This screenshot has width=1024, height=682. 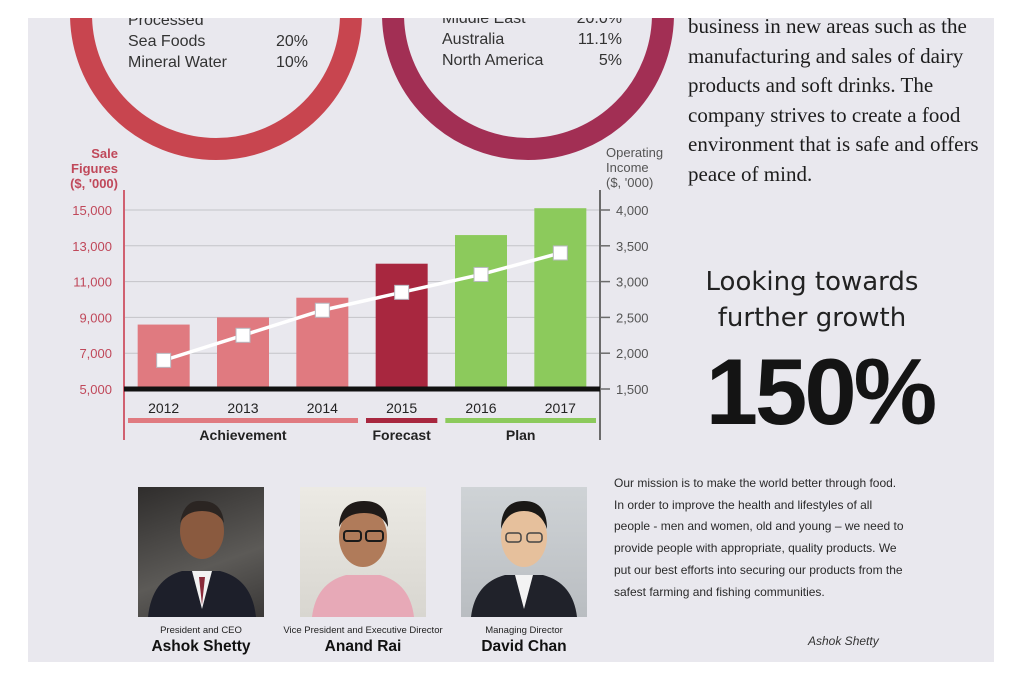 I want to click on person-name: Ashok Shetty, so click(x=201, y=646).